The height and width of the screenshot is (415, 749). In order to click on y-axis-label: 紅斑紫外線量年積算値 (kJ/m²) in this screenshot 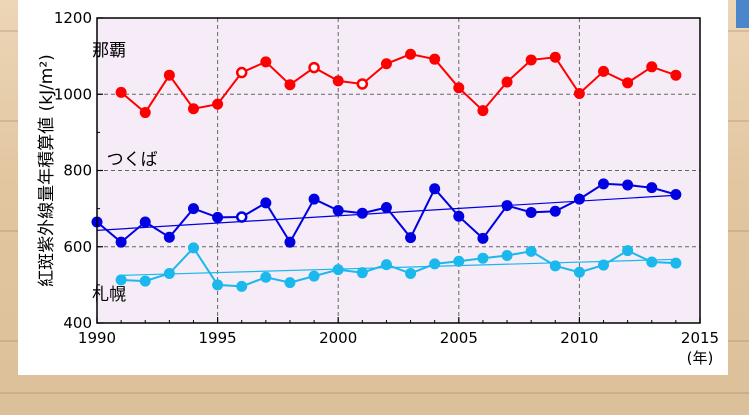, I will do `click(47, 170)`.